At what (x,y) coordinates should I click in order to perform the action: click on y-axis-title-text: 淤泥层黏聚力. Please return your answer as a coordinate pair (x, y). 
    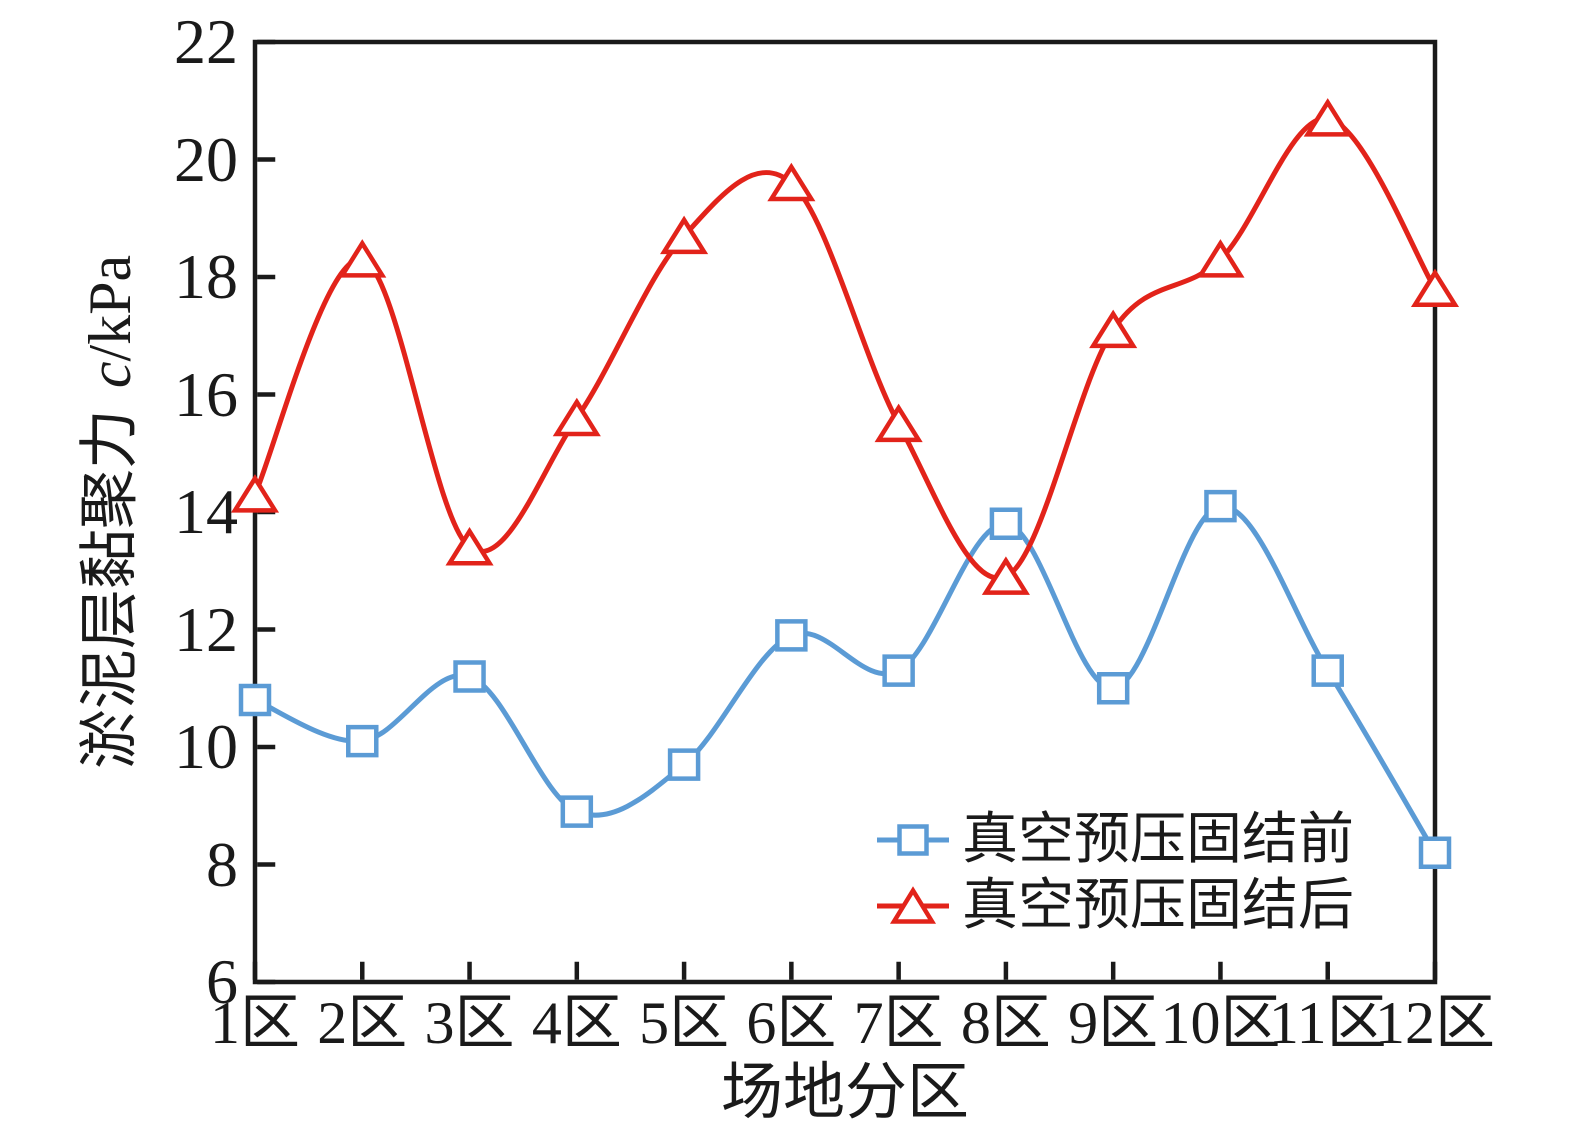
    Looking at the image, I should click on (110, 589).